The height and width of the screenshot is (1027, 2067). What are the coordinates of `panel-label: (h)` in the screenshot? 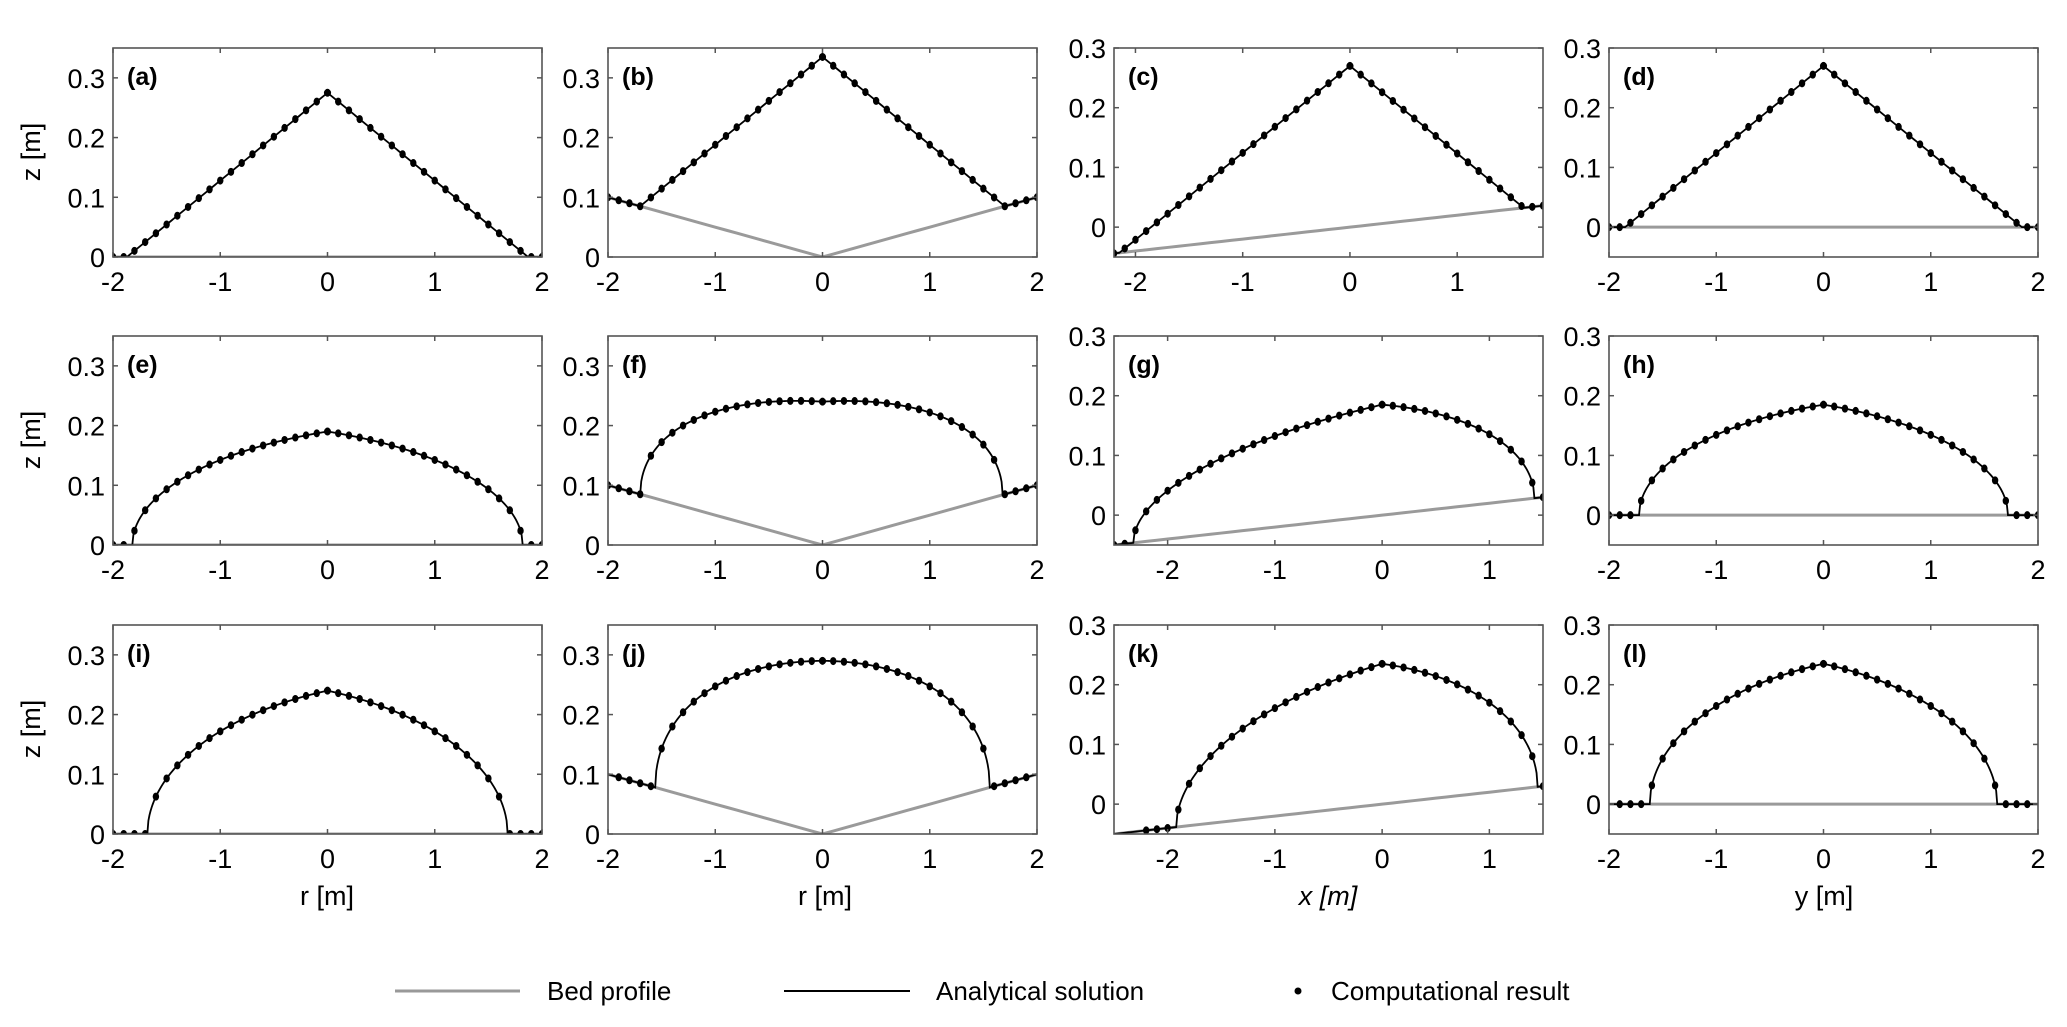 It's located at (1639, 365).